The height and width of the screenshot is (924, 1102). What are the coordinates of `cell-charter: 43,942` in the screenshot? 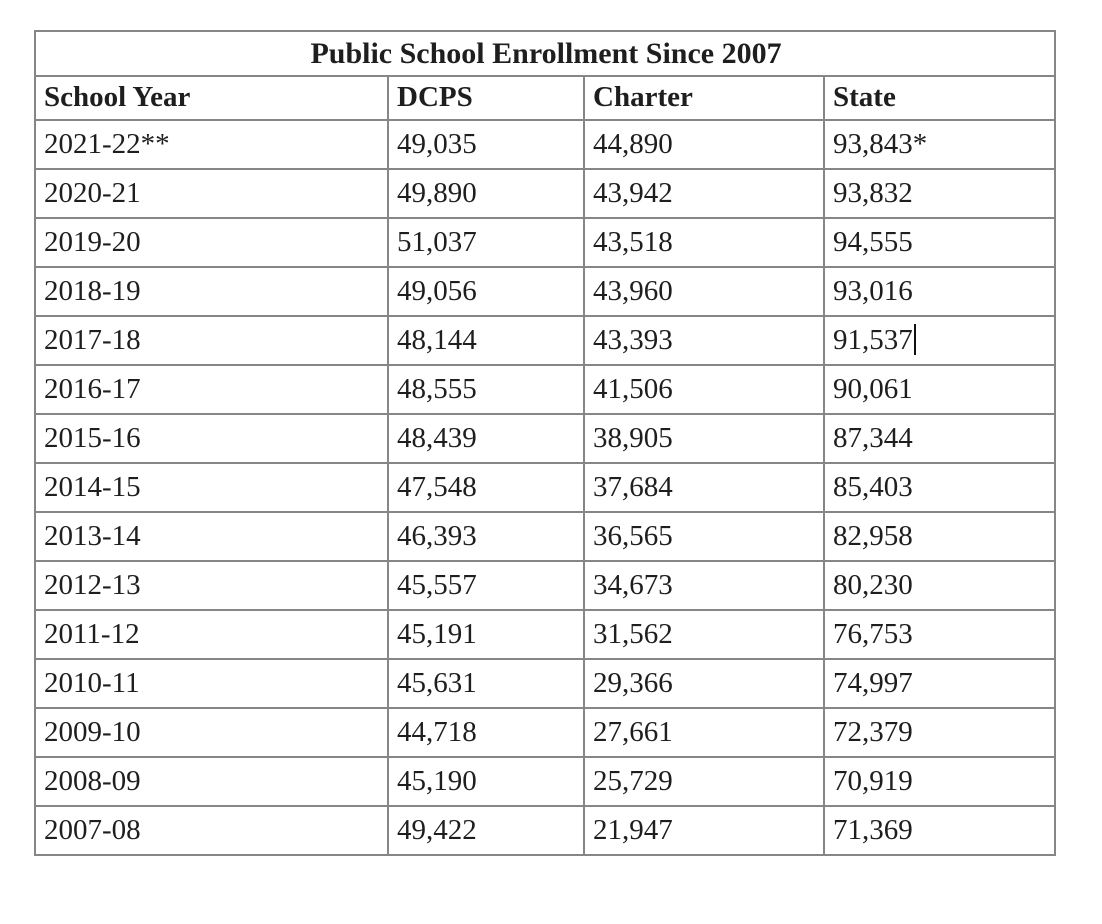 It's located at (704, 193).